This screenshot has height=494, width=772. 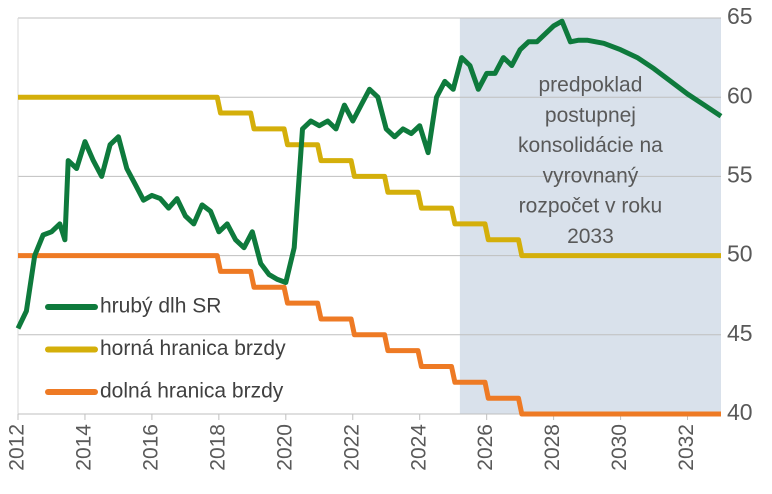 What do you see at coordinates (619, 447) in the screenshot?
I see `x-tick-label: 2030` at bounding box center [619, 447].